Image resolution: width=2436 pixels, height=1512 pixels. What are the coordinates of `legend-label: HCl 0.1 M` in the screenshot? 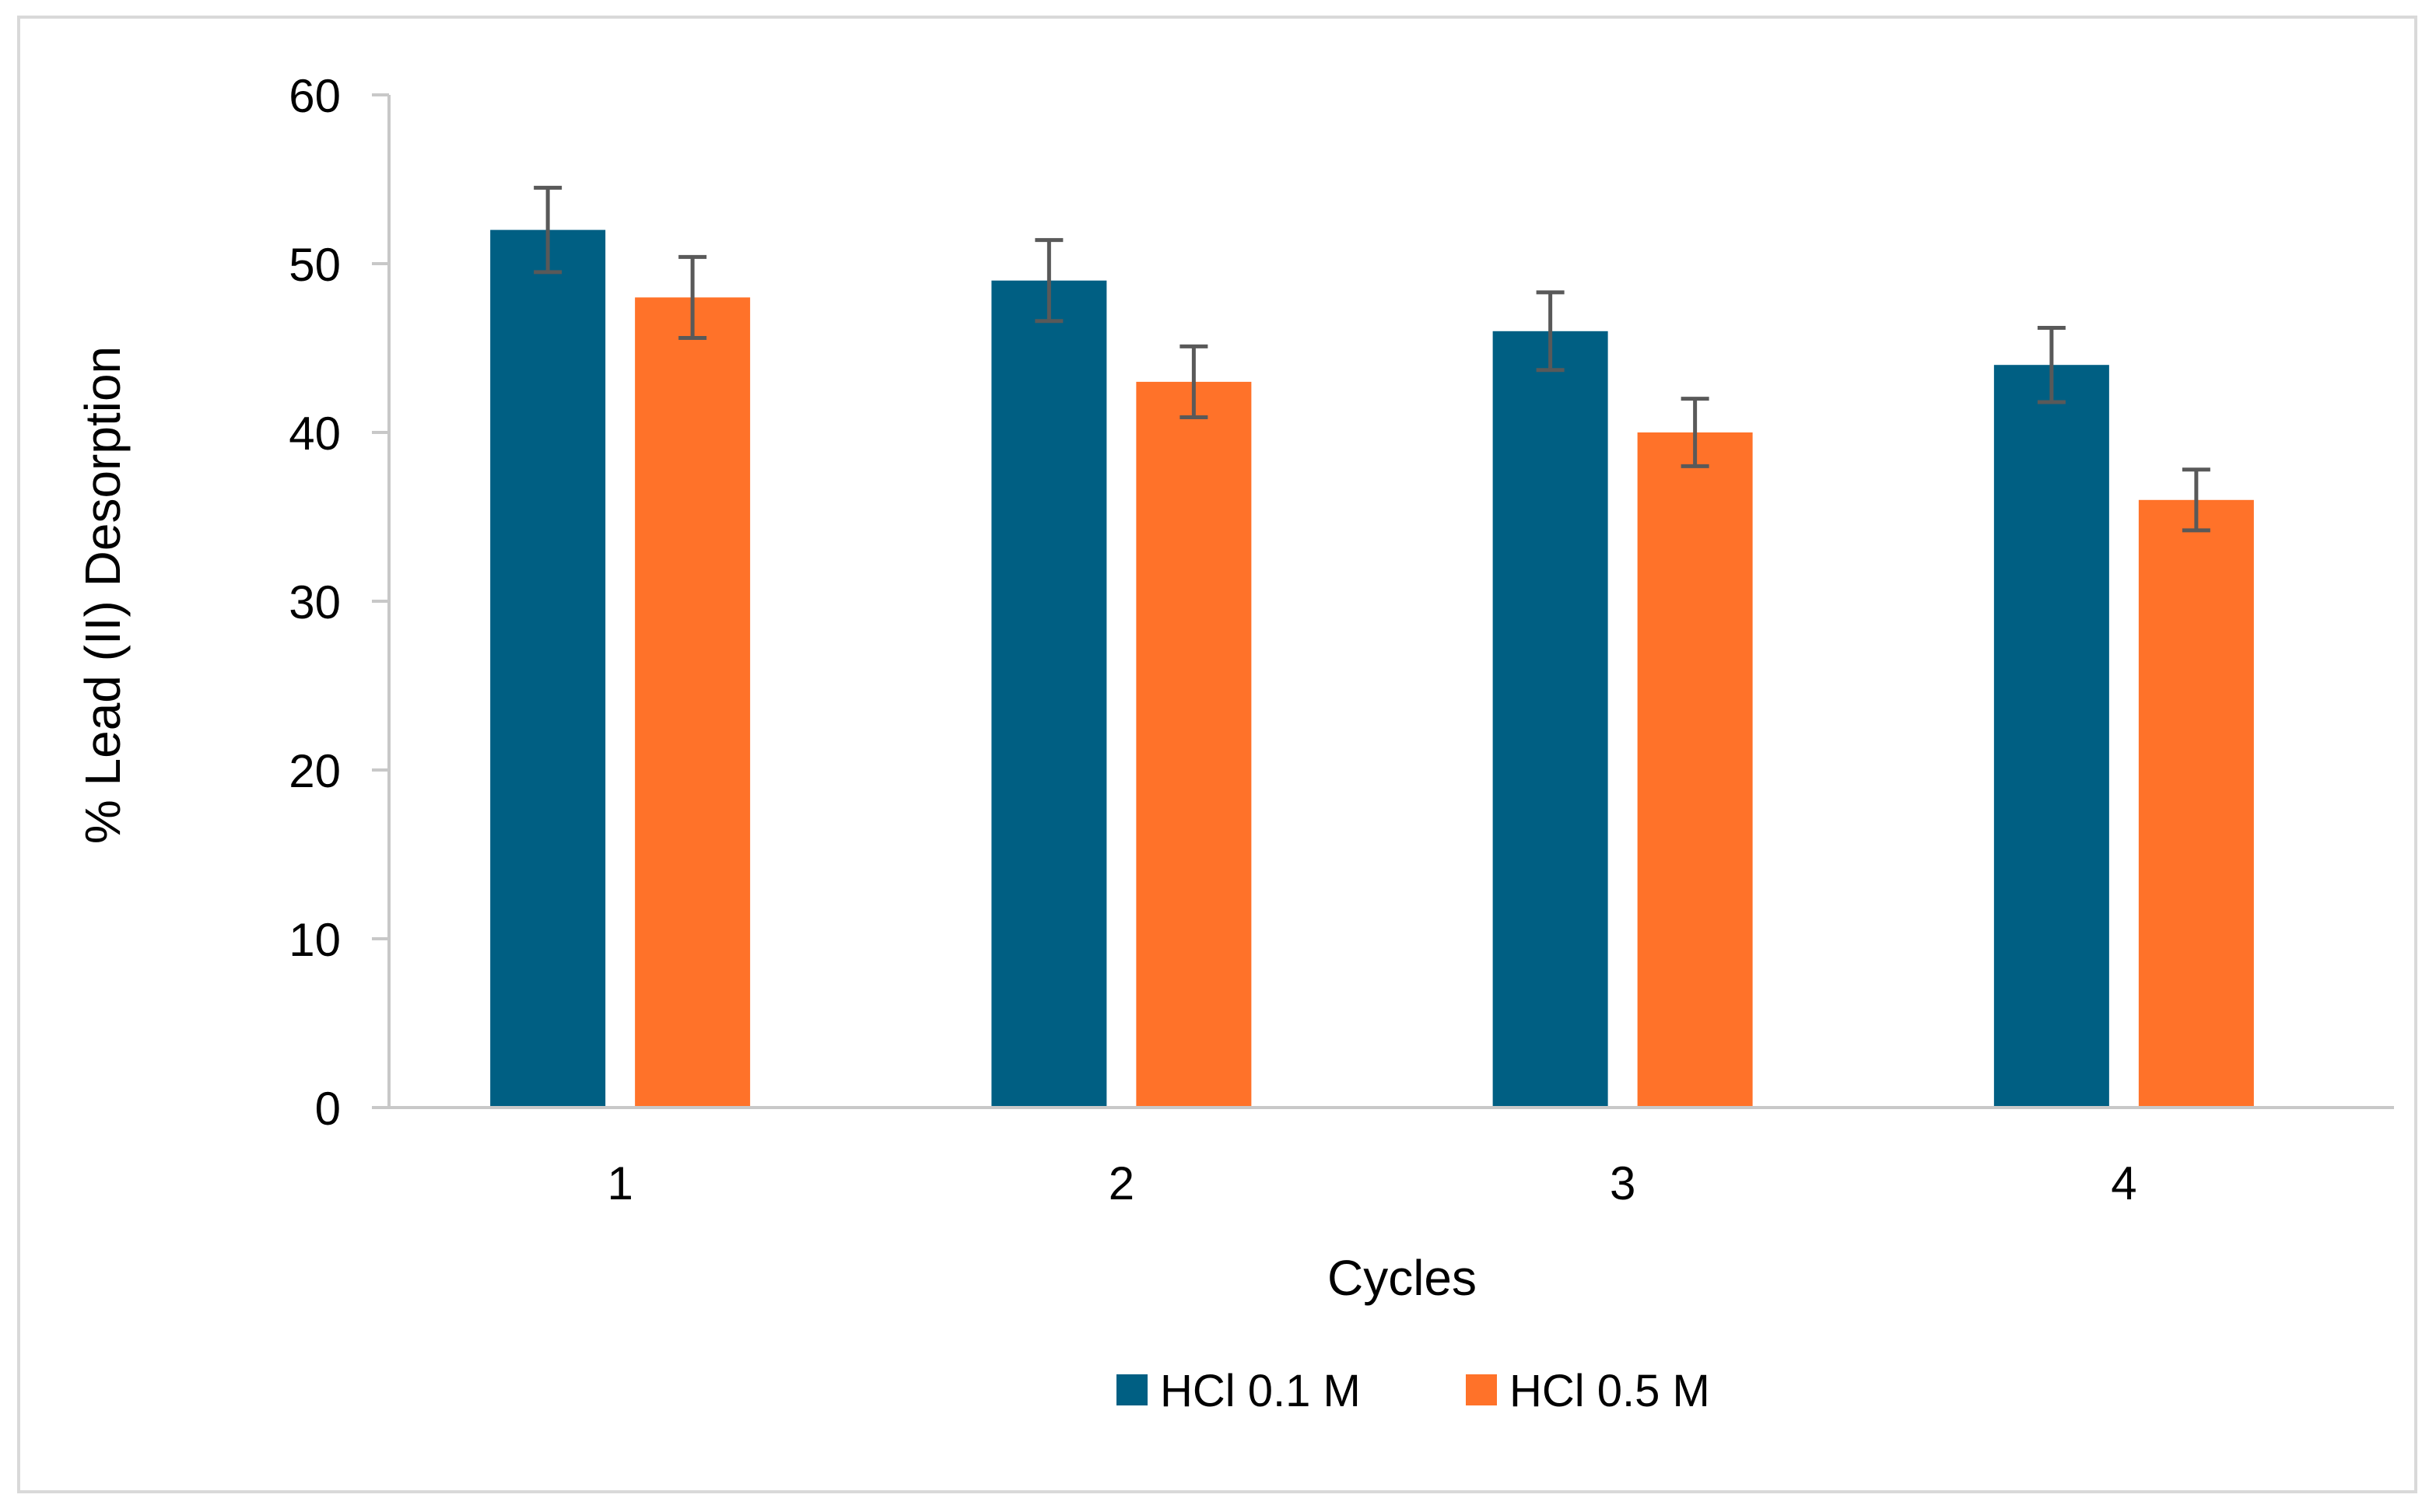 It's located at (1260, 1391).